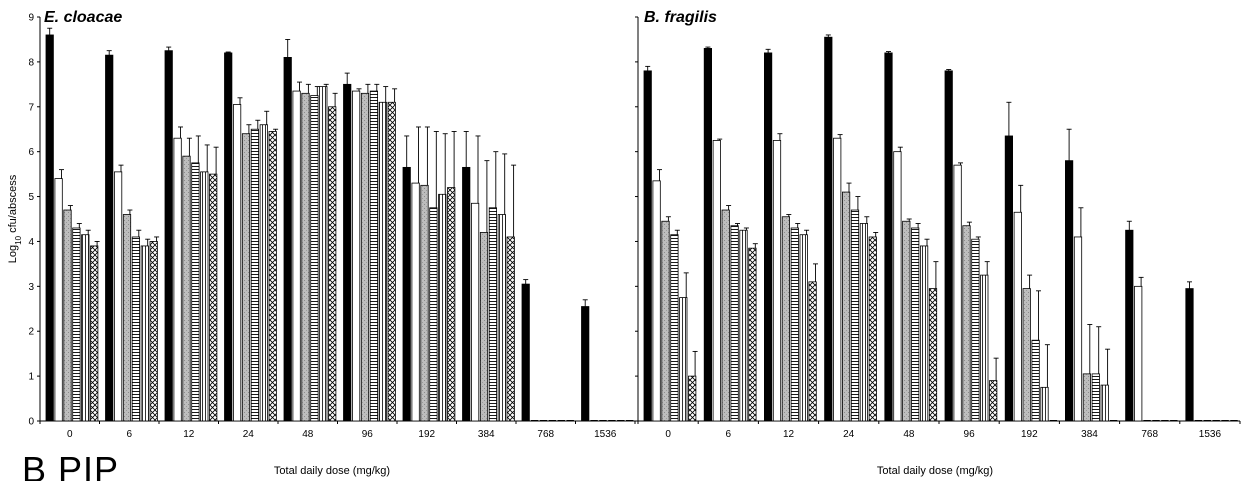  I want to click on panel-title: E. cloacae, so click(83, 17).